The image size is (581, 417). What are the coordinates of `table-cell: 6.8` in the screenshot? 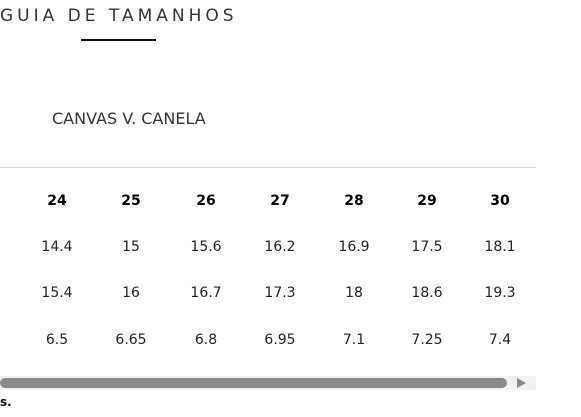 It's located at (206, 340).